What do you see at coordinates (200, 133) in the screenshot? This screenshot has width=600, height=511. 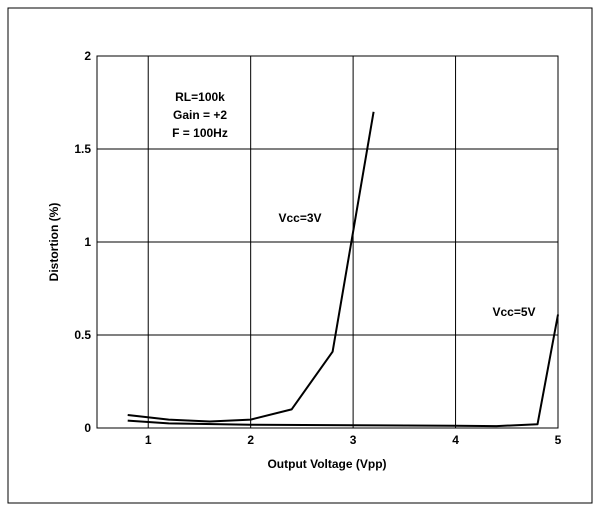 I see `condition-frequency: F = 100Hz` at bounding box center [200, 133].